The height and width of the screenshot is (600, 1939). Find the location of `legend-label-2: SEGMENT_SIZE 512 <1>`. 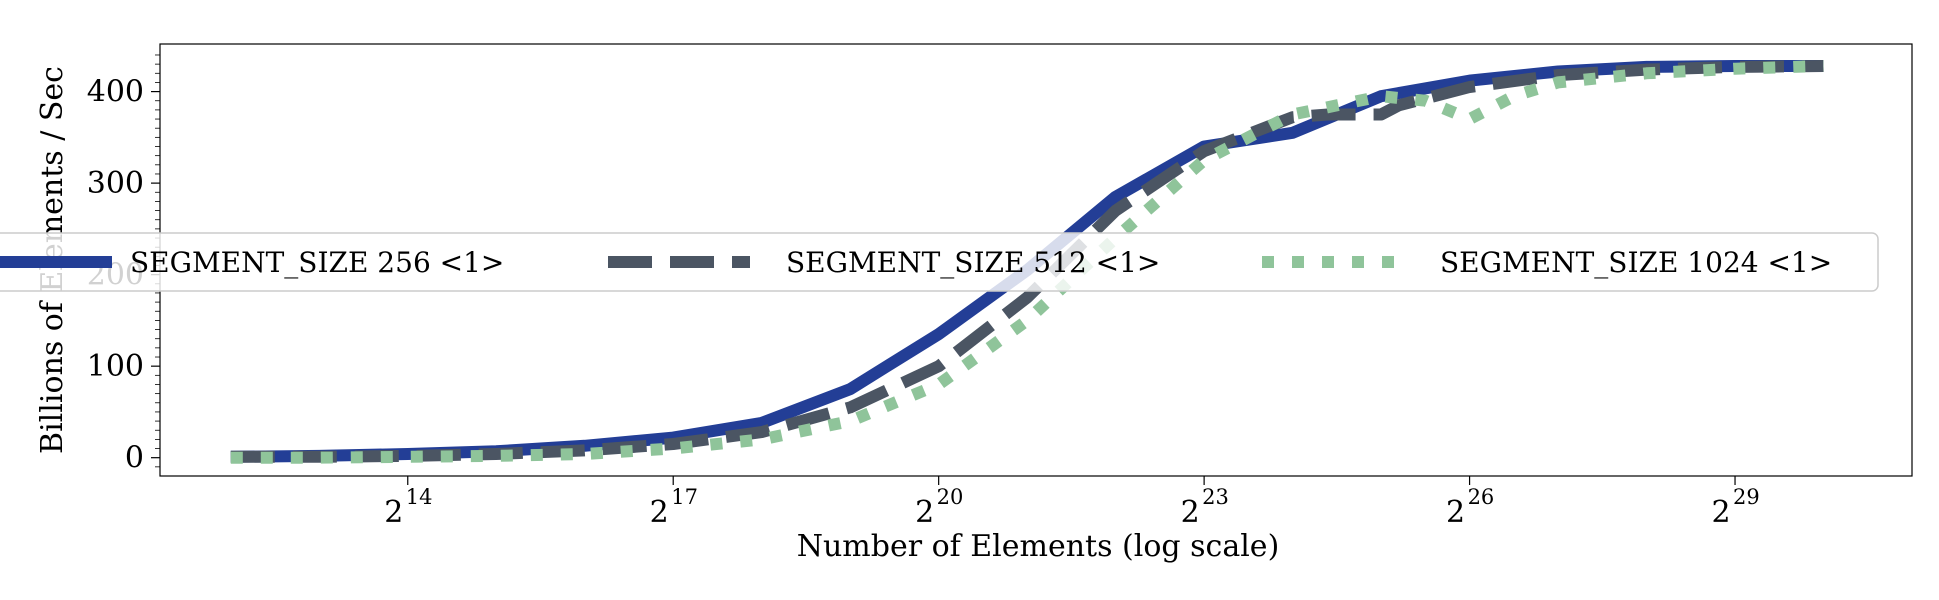

legend-label-2: SEGMENT_SIZE 512 <1> is located at coordinates (973, 262).